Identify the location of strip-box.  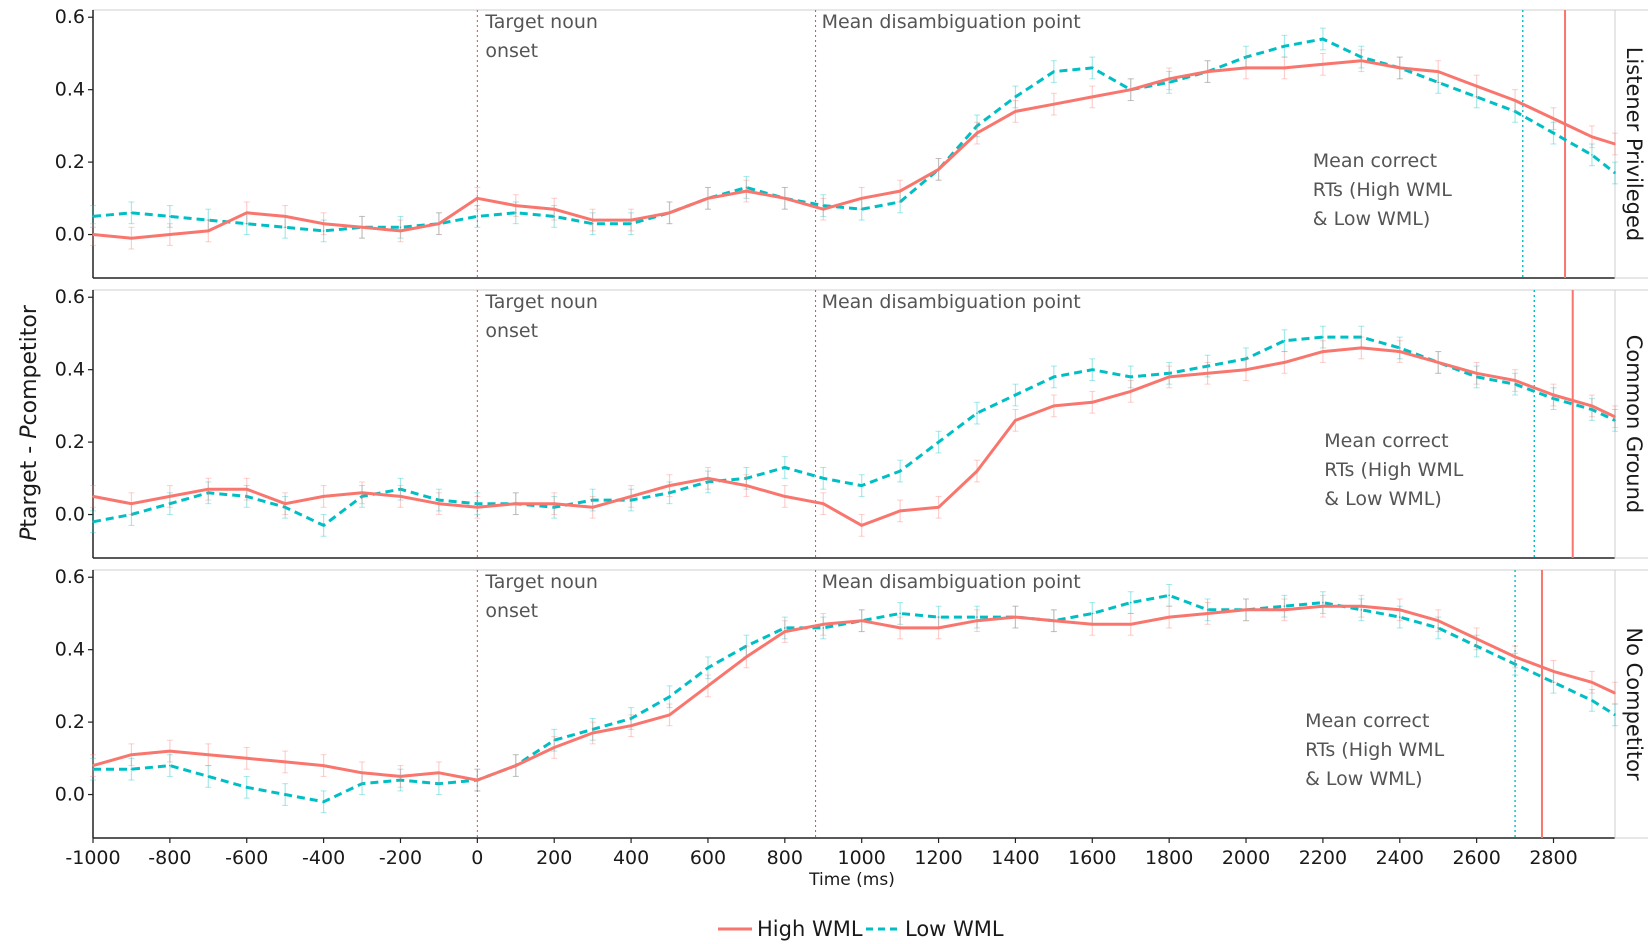
(1631, 704).